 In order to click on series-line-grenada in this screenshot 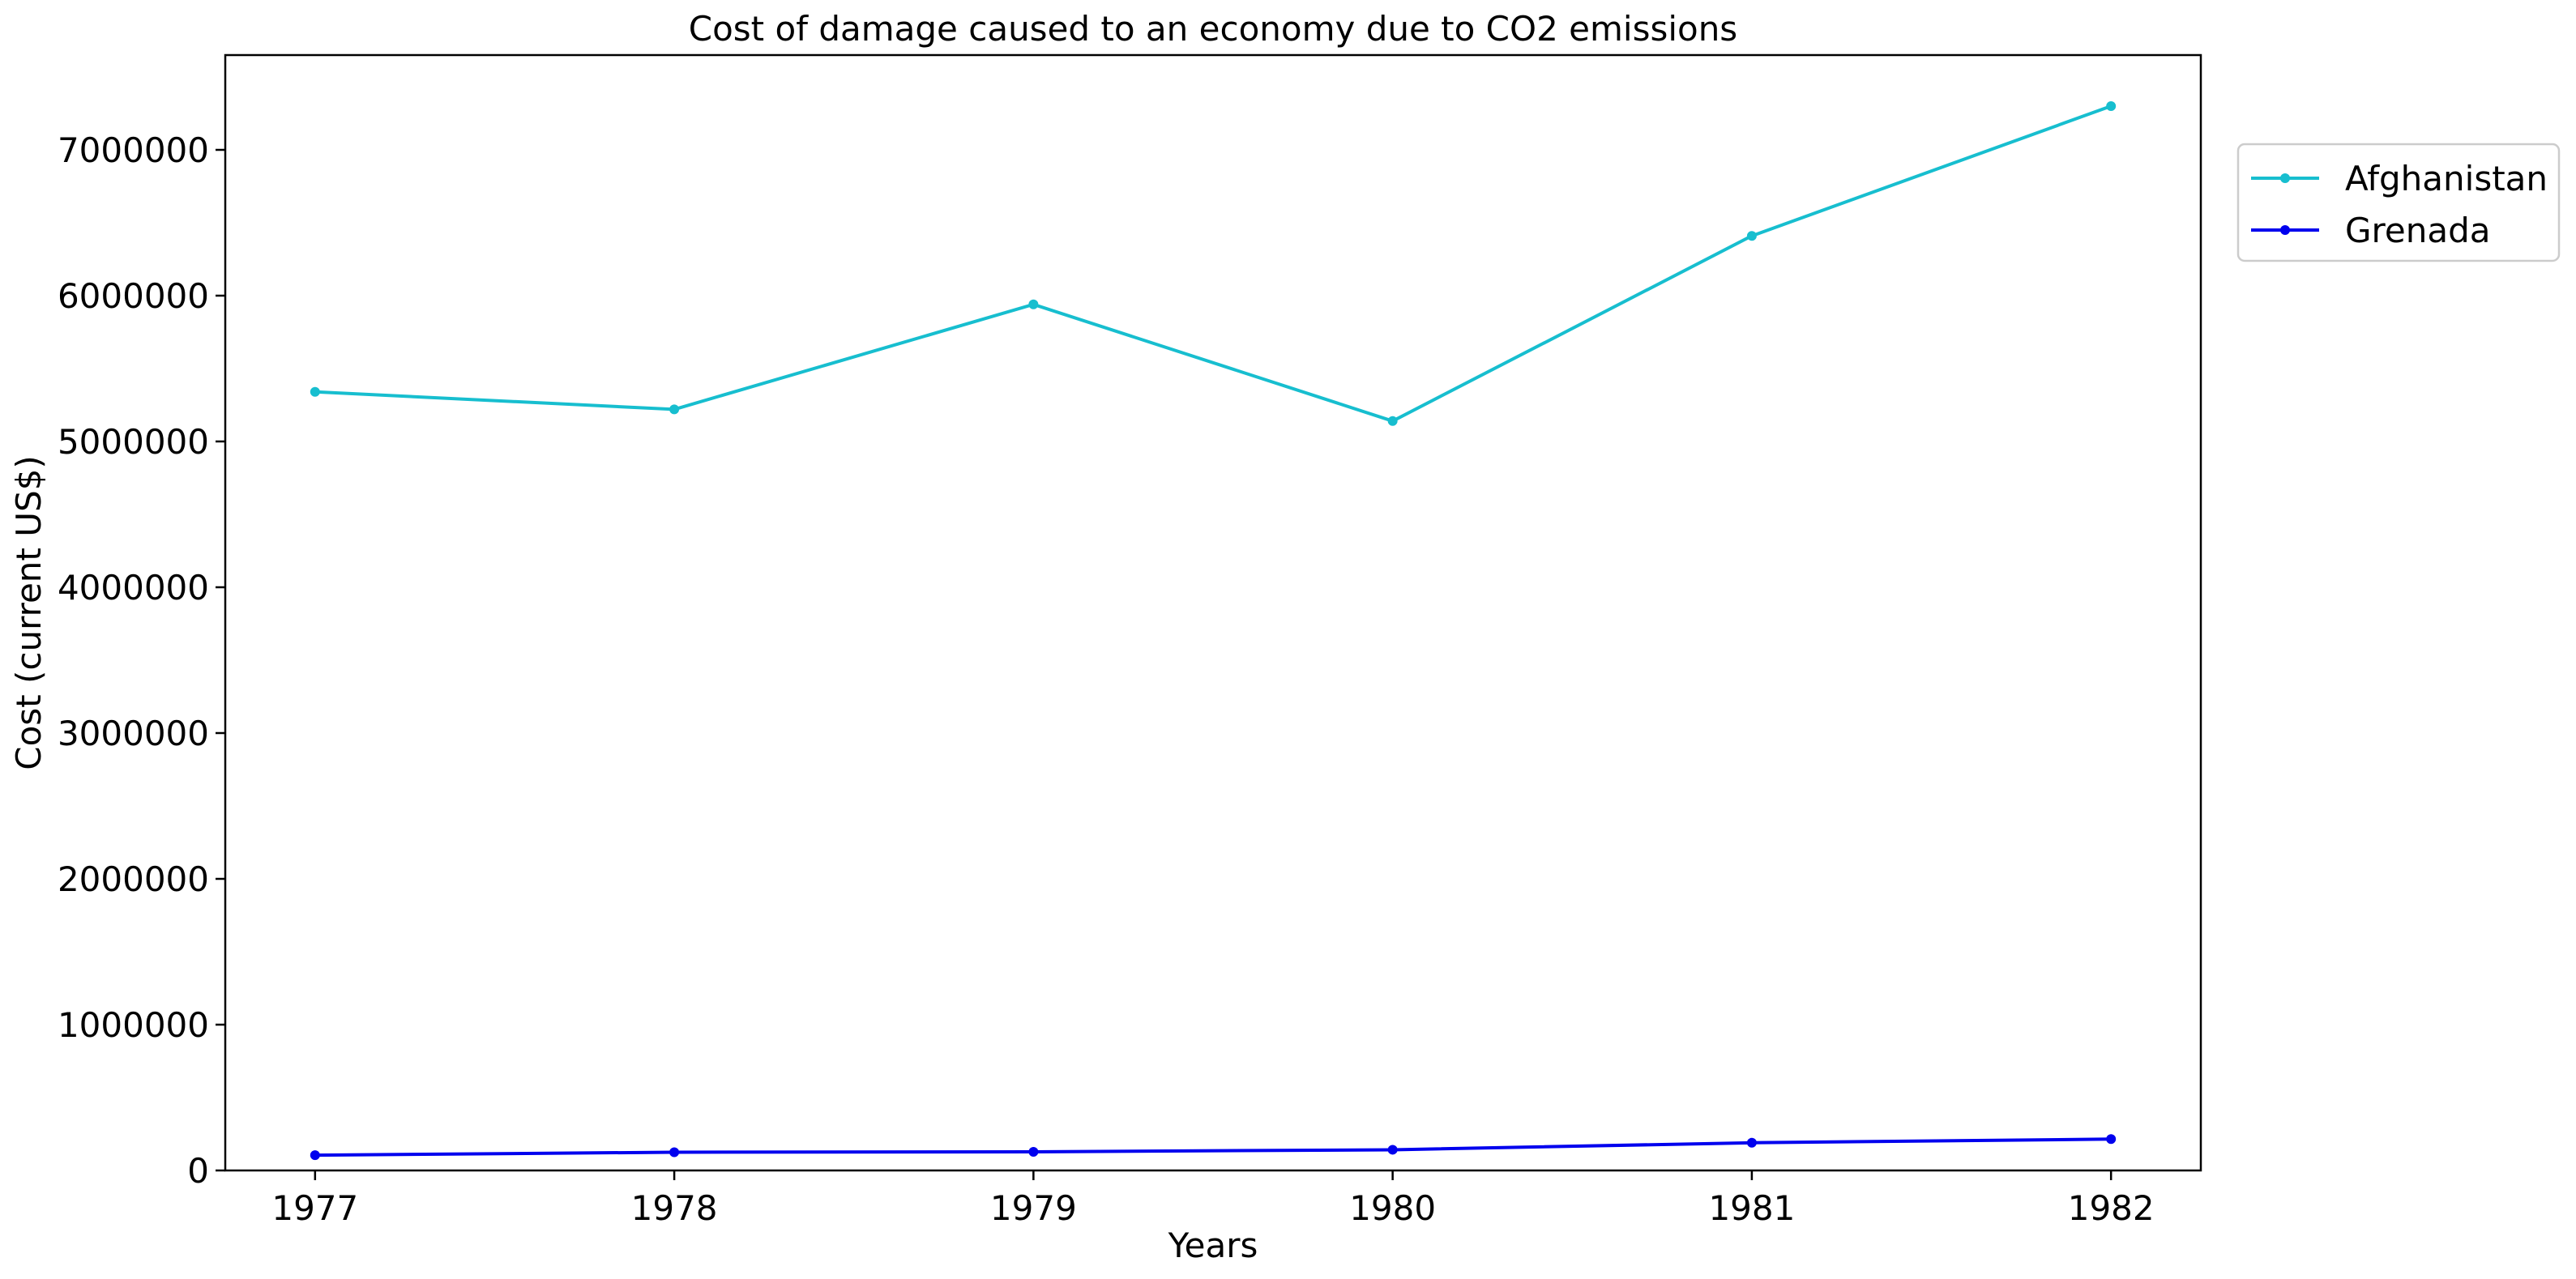, I will do `click(1213, 1147)`.